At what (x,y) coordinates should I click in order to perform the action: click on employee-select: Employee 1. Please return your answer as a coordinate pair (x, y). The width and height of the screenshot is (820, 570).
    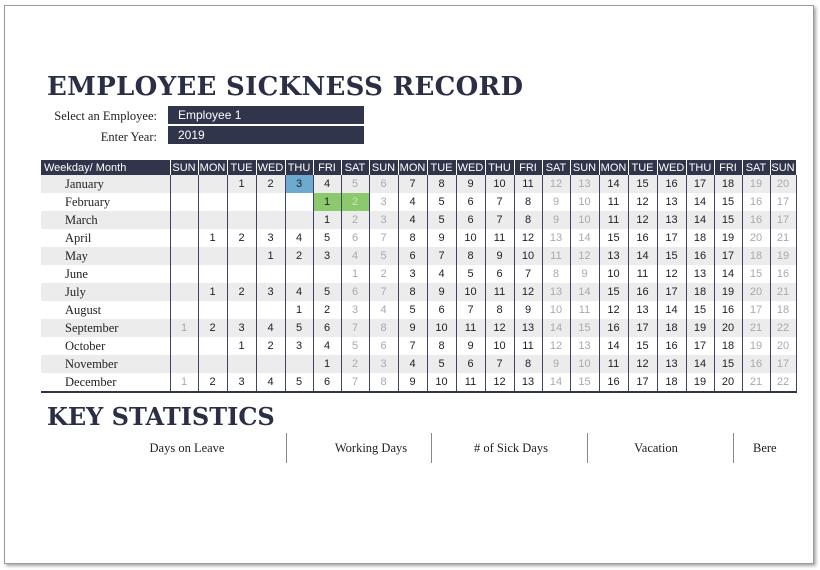
    Looking at the image, I should click on (266, 115).